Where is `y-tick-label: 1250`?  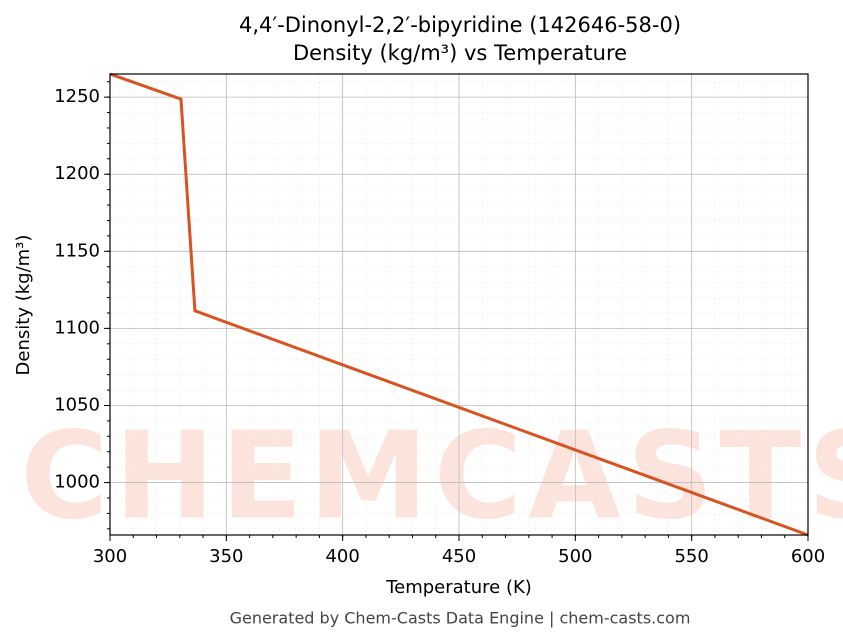
y-tick-label: 1250 is located at coordinates (77, 96).